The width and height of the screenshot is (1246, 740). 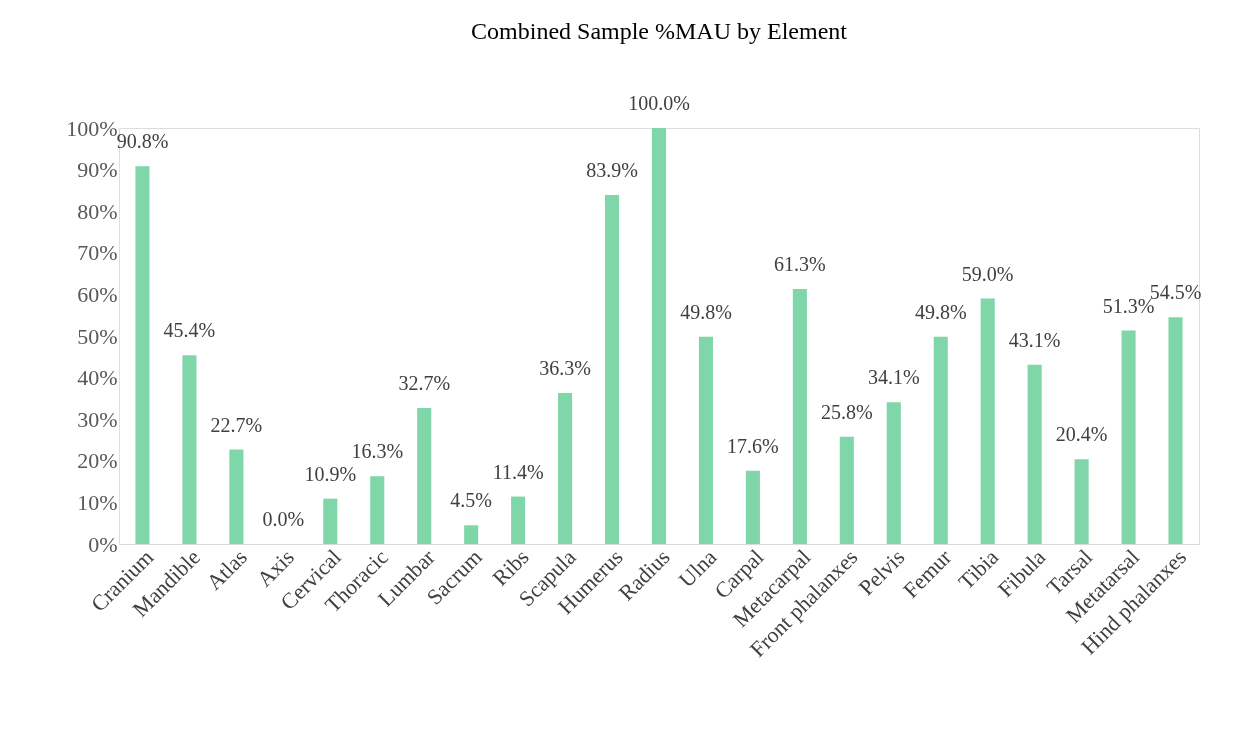 I want to click on data-label: 10.9%, so click(x=330, y=473).